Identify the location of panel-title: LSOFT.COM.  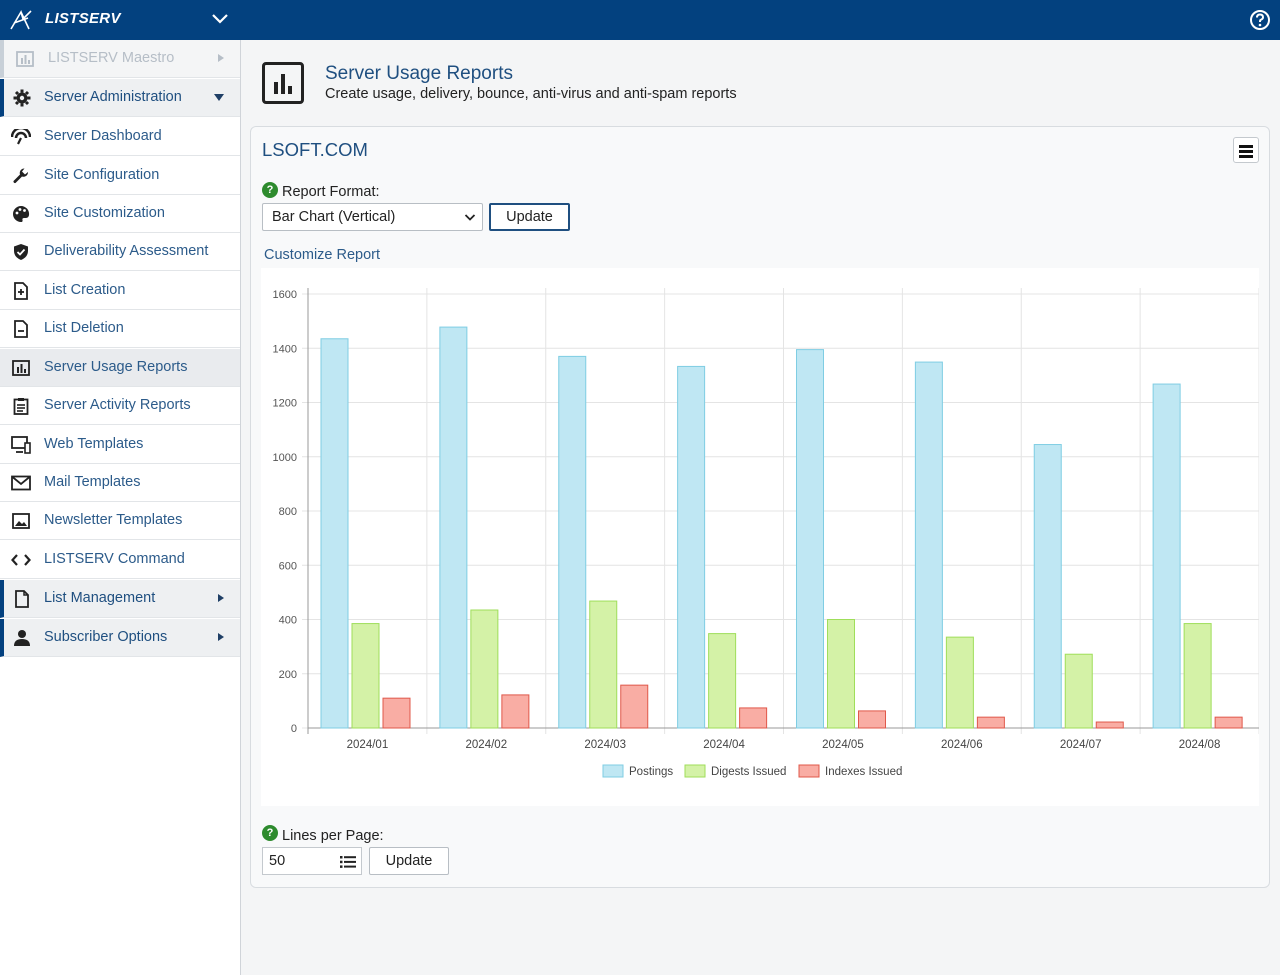
(315, 149).